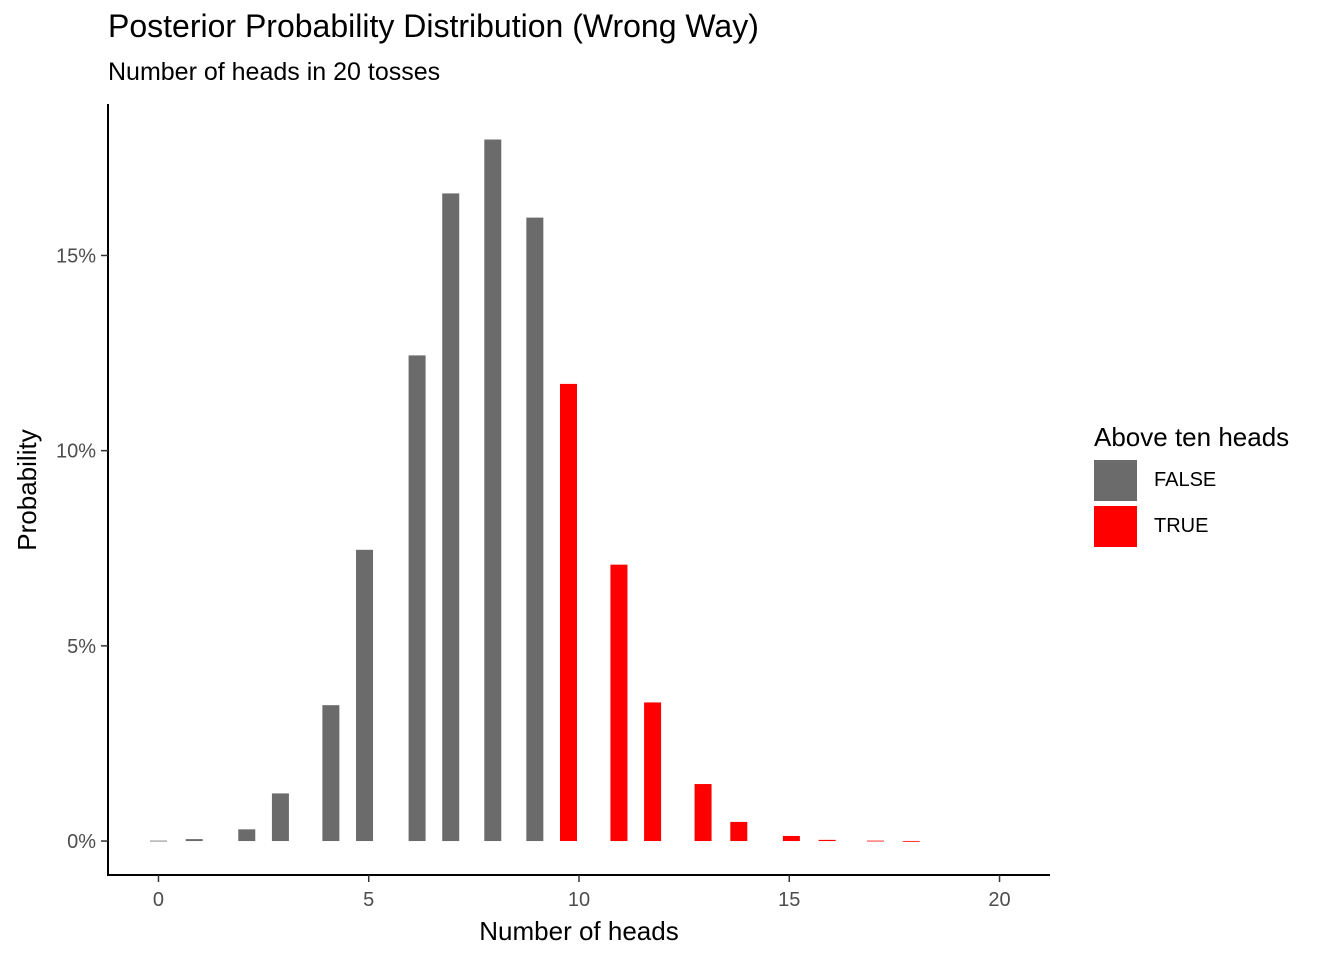  Describe the element at coordinates (1115, 526) in the screenshot. I see `legend-swatch-true` at that location.